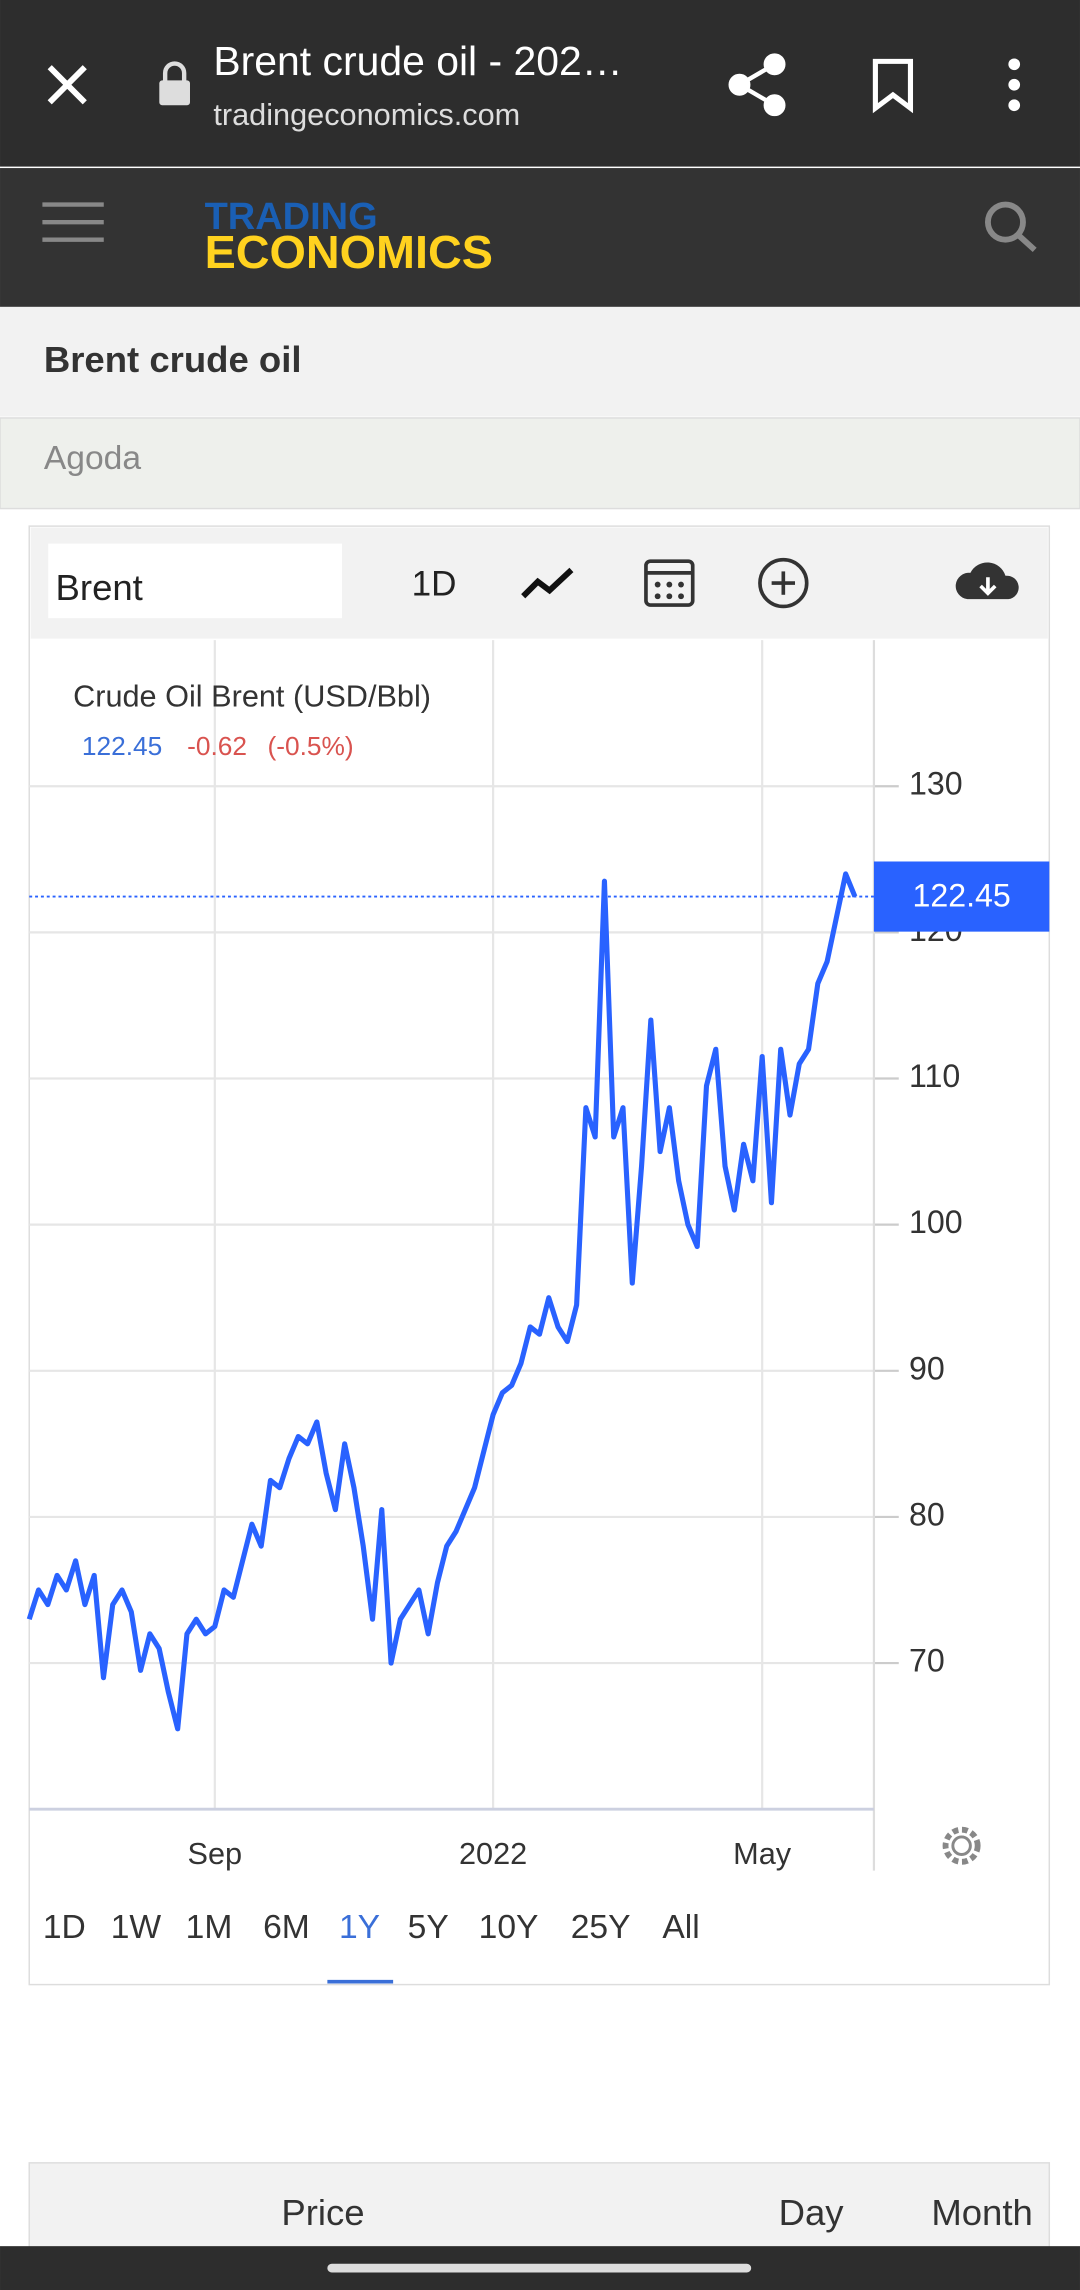 This screenshot has width=1080, height=2290. What do you see at coordinates (493, 1853) in the screenshot?
I see `x-tick-label: 2022` at bounding box center [493, 1853].